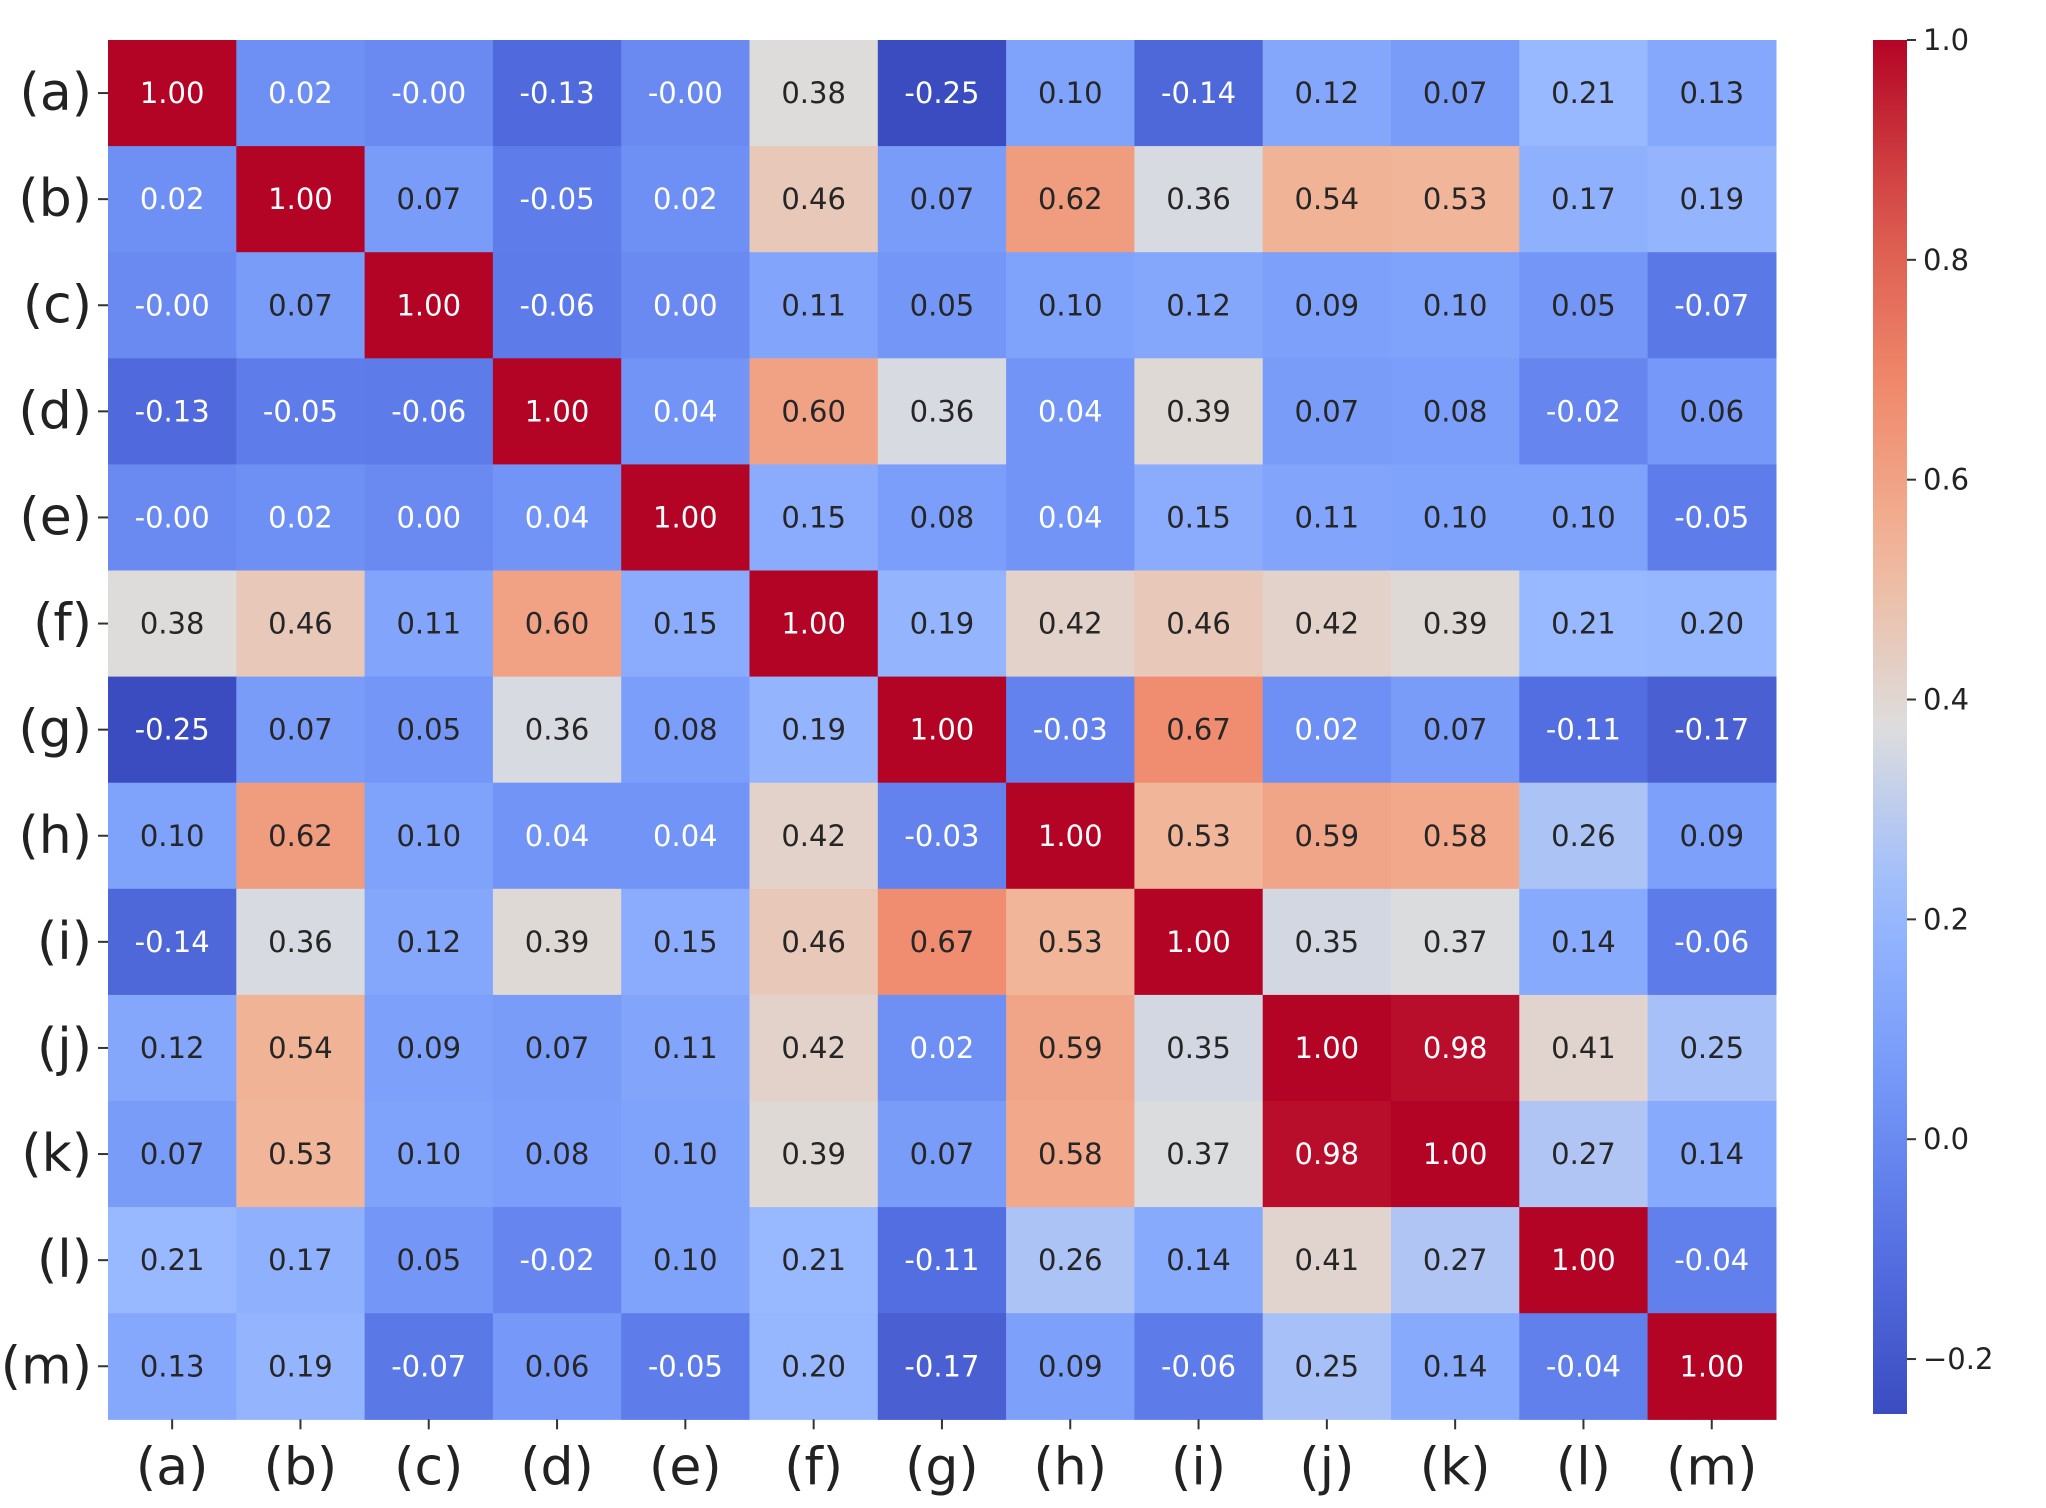  I want to click on colorbar-tick-label: 0.2, so click(1946, 919).